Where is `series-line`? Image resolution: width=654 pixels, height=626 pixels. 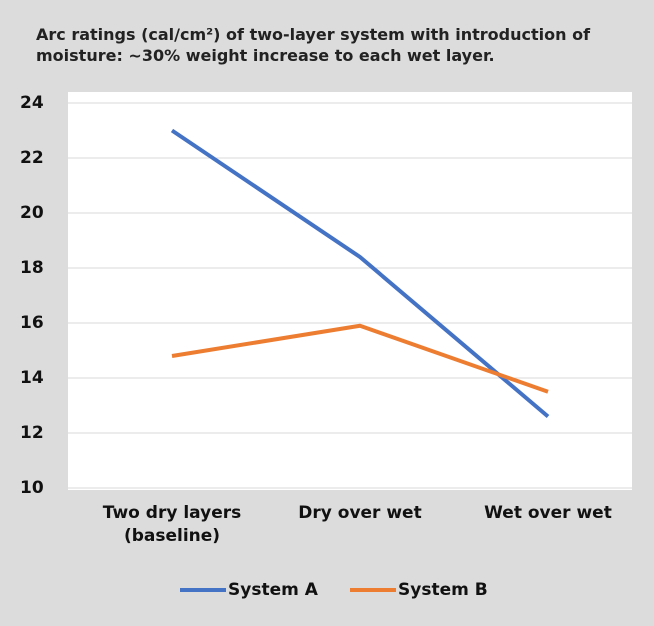 series-line is located at coordinates (360, 358).